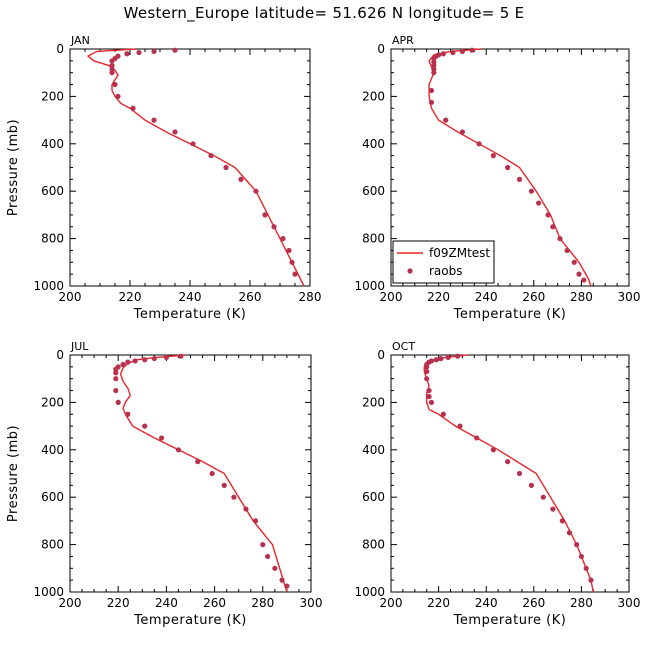  Describe the element at coordinates (533, 297) in the screenshot. I see `x-tick-label: 260` at that location.